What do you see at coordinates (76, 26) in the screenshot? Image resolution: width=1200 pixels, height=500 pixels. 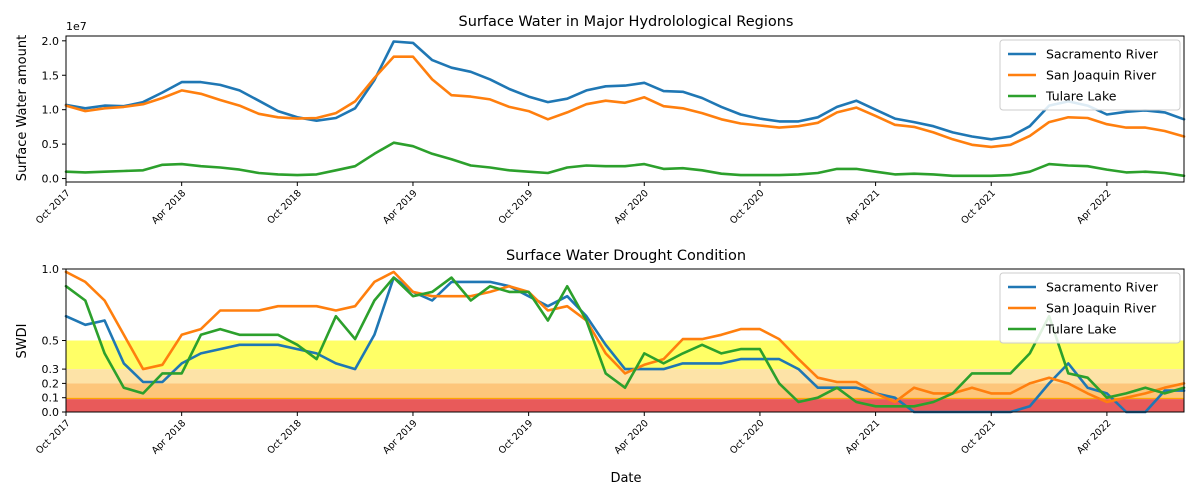 I see `top-y-offset-label: 1e7` at bounding box center [76, 26].